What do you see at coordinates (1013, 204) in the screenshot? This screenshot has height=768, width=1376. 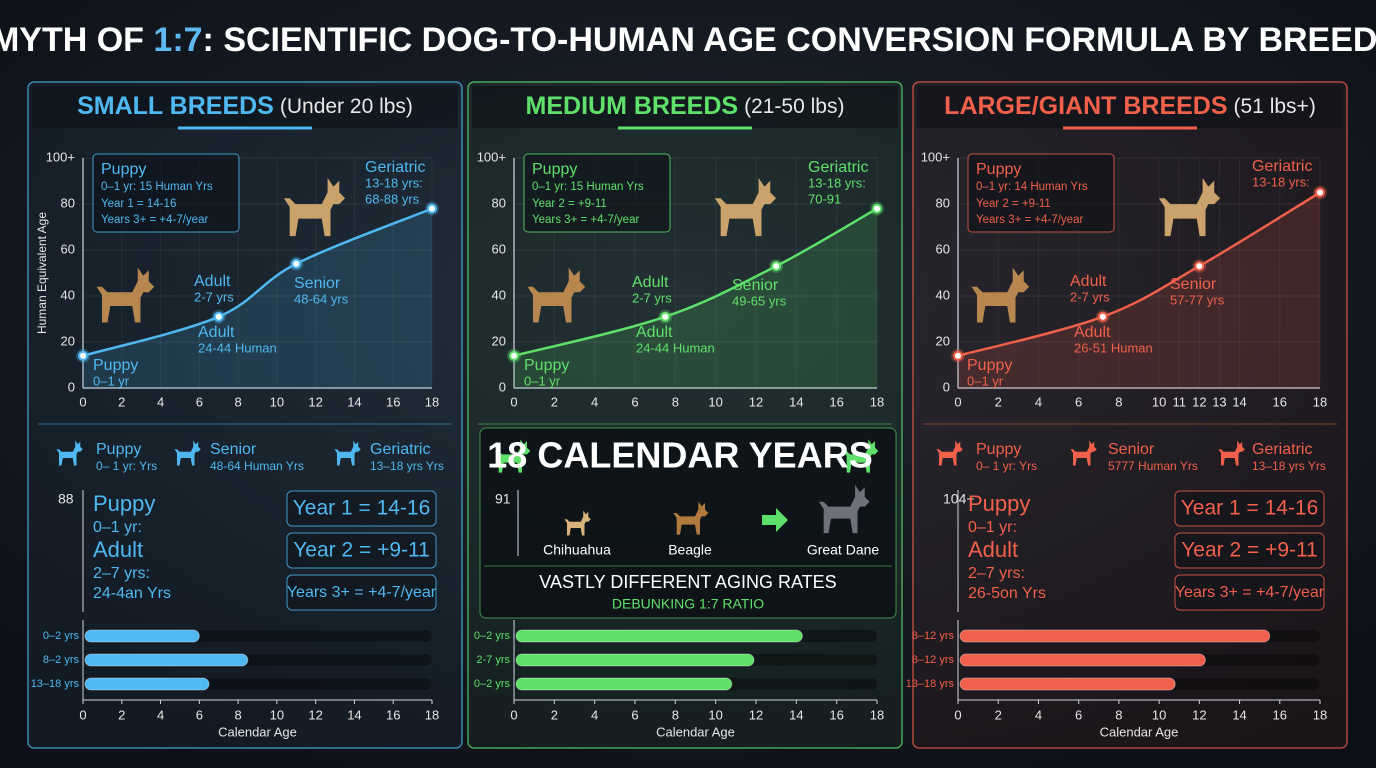 I see `info-line: Year 2 = +9-11` at bounding box center [1013, 204].